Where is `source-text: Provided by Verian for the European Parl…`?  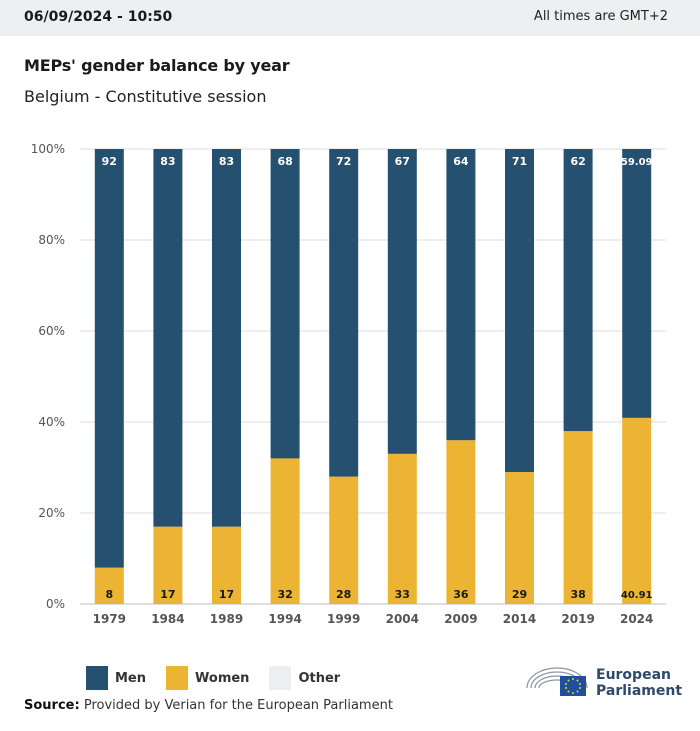 source-text: Provided by Verian for the European Parl… is located at coordinates (238, 705).